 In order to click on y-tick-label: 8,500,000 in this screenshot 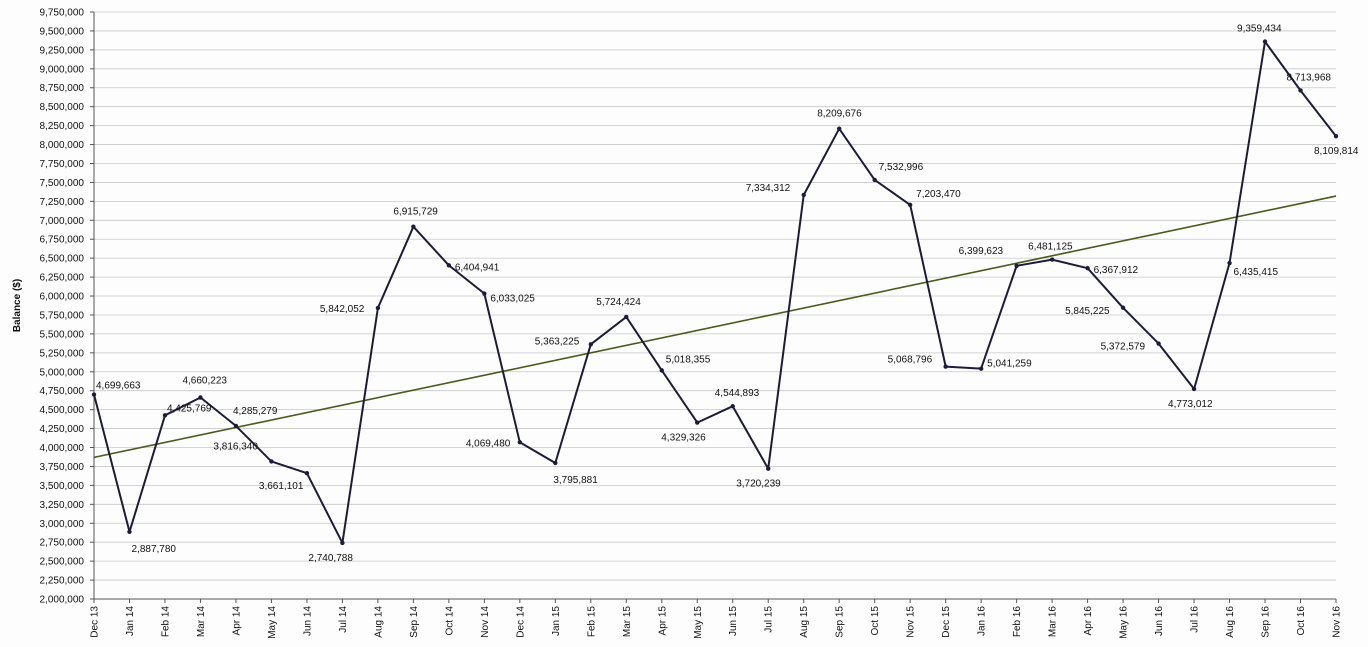, I will do `click(62, 107)`.